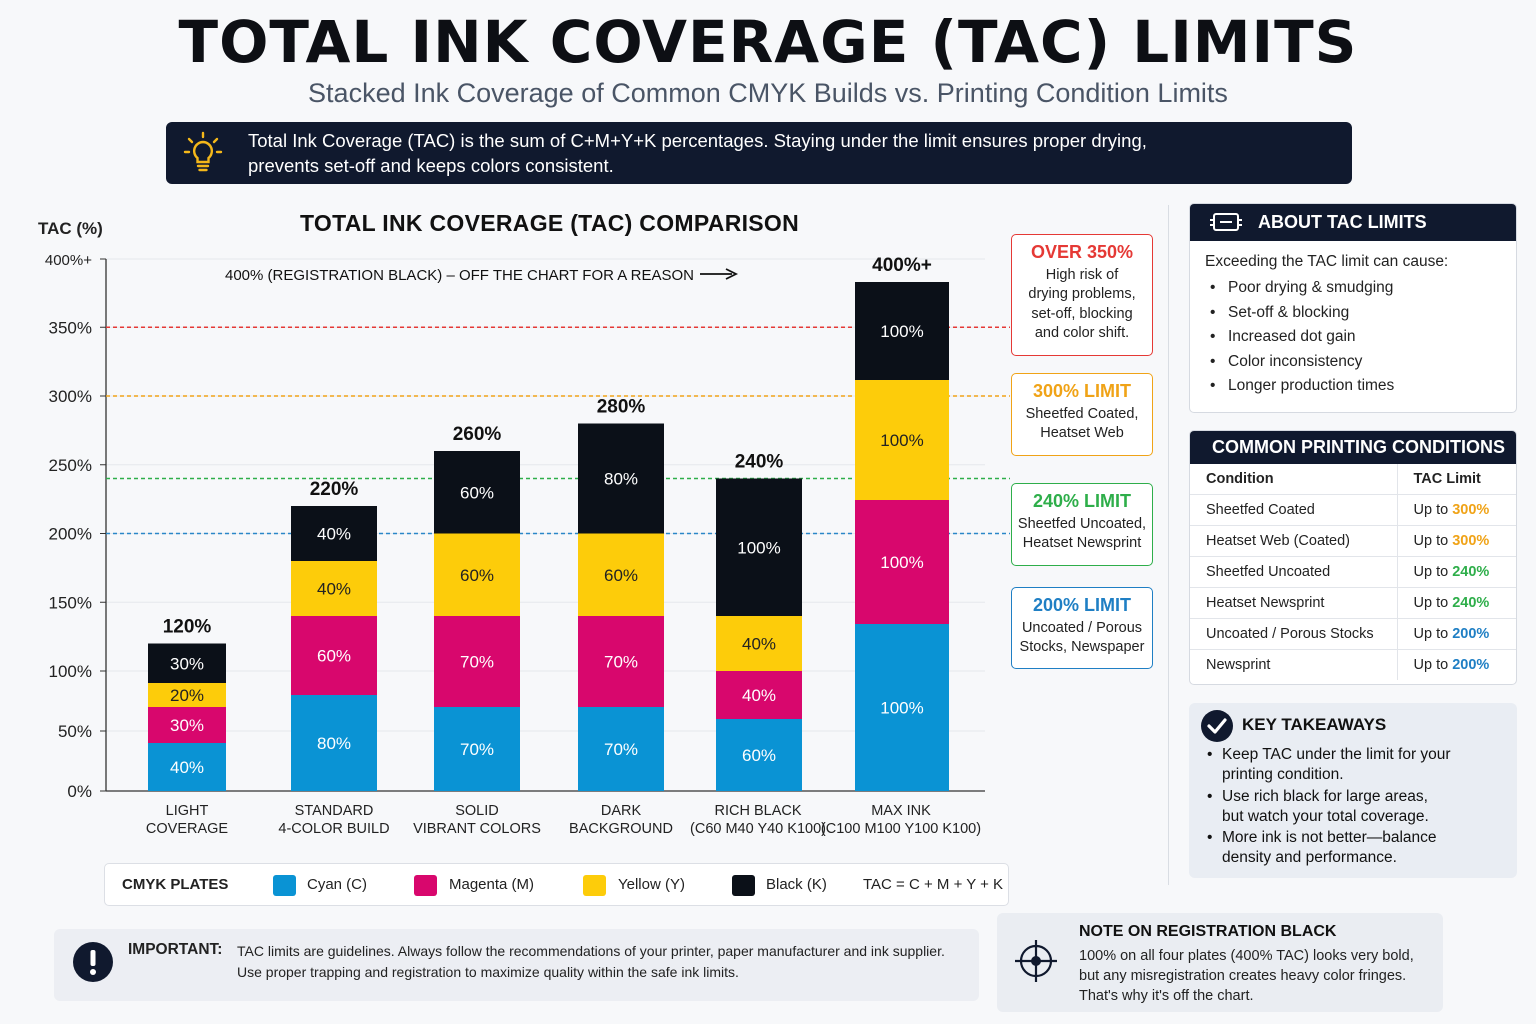 The height and width of the screenshot is (1024, 1536). Describe the element at coordinates (757, 811) in the screenshot. I see `x-category-label: RICH BLACK` at that location.